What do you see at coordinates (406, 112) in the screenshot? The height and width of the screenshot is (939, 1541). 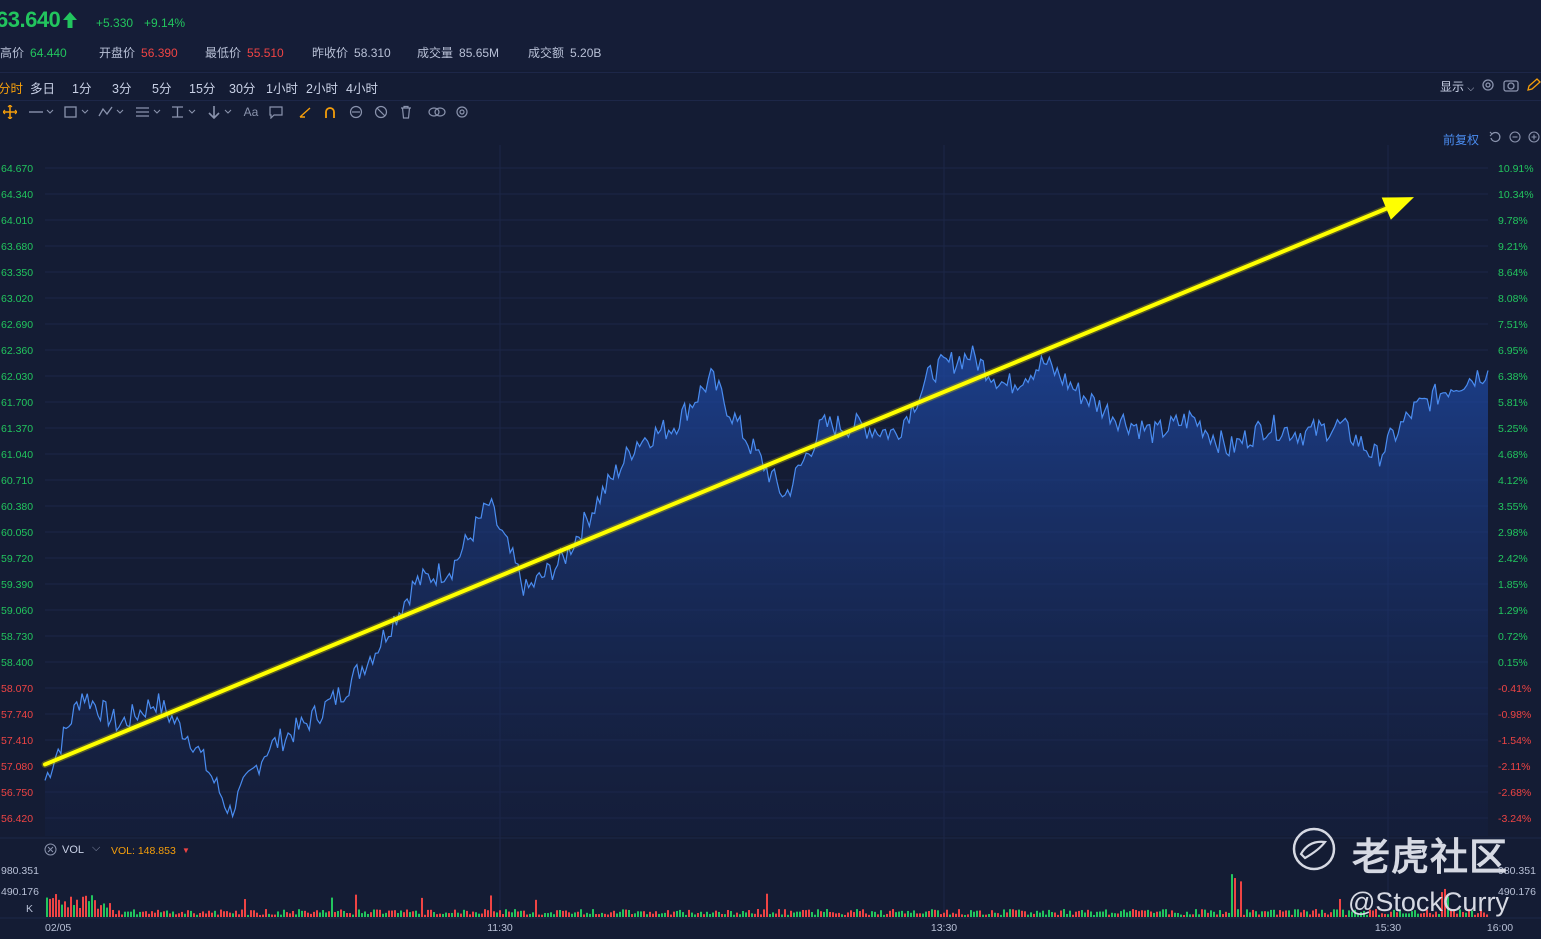 I see `trash-icon` at bounding box center [406, 112].